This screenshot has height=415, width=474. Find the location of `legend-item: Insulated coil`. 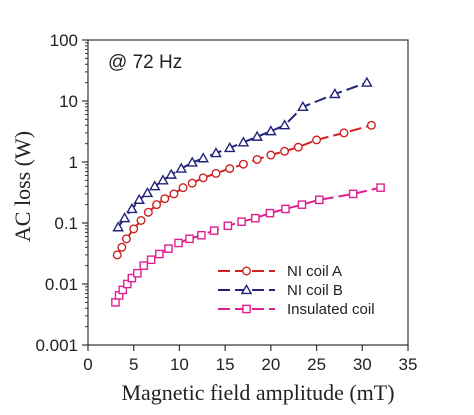

legend-item: Insulated coil is located at coordinates (296, 309).